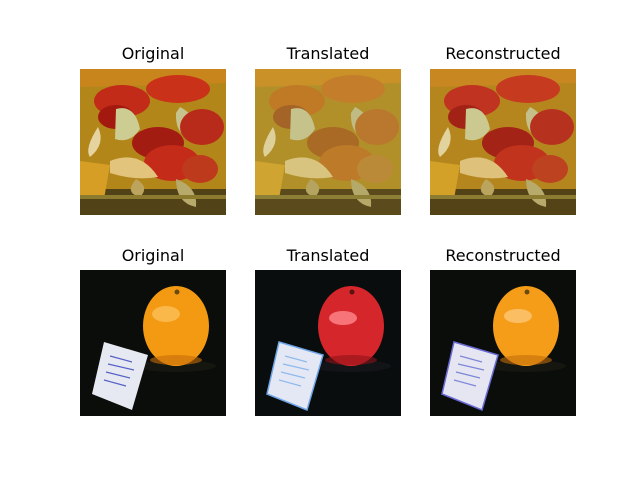 The image size is (640, 480). I want to click on row2-translated-image, so click(328, 343).